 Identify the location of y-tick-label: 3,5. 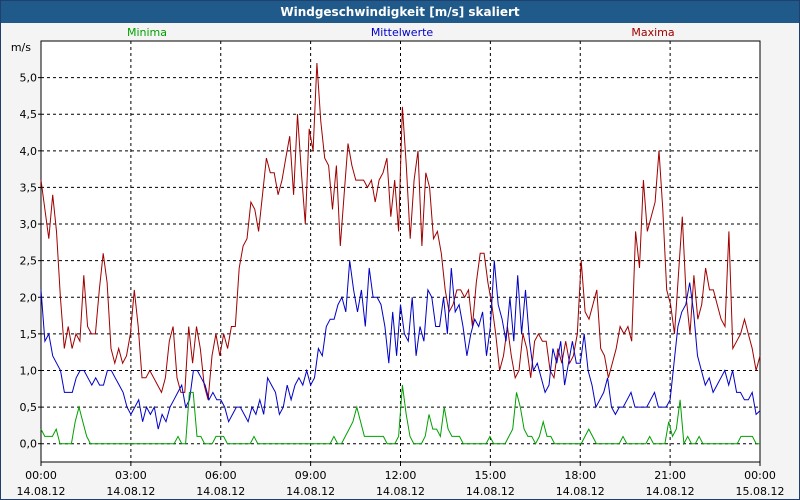
(29, 187).